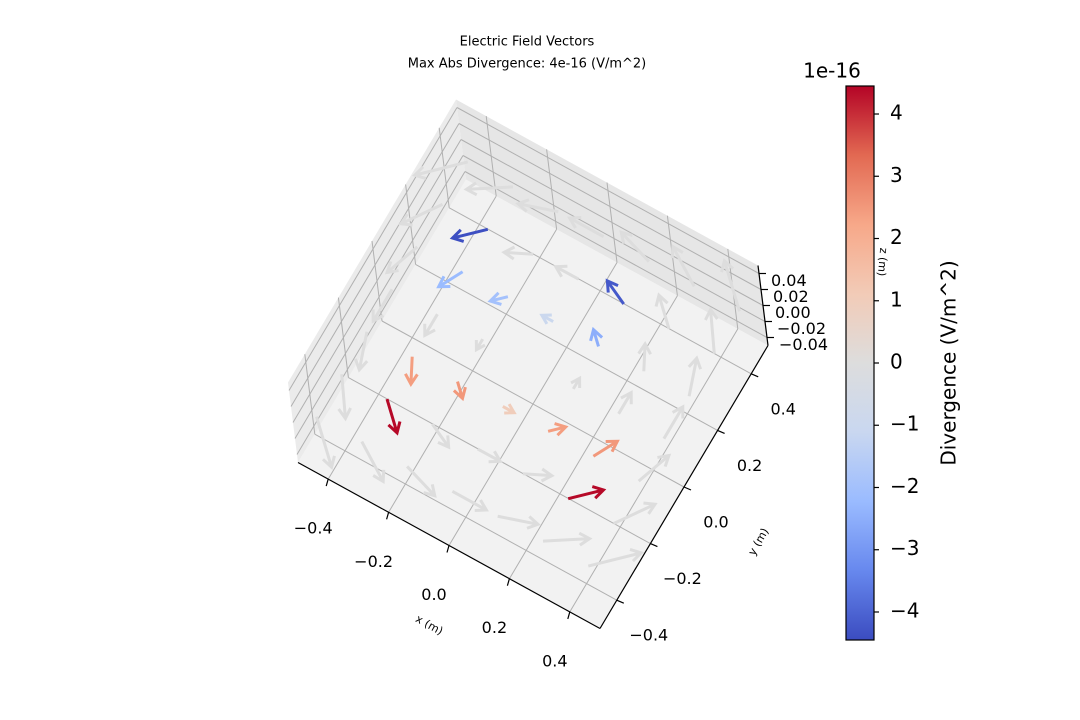 Image resolution: width=1080 pixels, height=720 pixels. I want to click on y-tick-label: 0.2, so click(749, 465).